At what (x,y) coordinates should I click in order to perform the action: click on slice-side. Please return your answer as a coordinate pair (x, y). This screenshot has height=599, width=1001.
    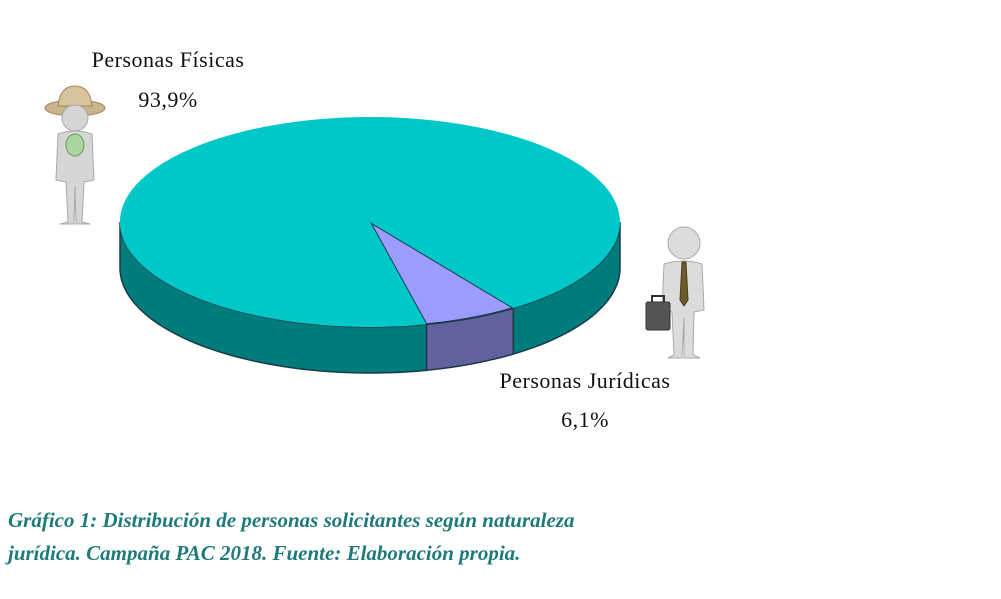
    Looking at the image, I should click on (566, 288).